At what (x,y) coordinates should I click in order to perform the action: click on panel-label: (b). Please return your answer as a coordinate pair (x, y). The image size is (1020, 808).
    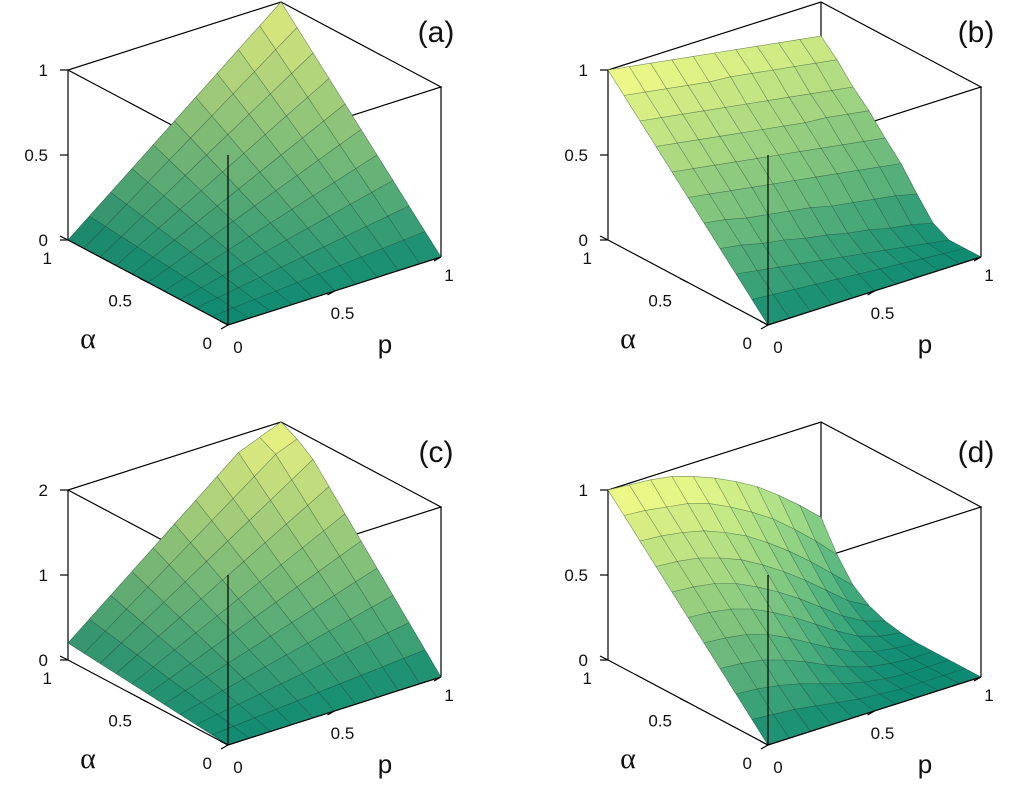
    Looking at the image, I should click on (976, 32).